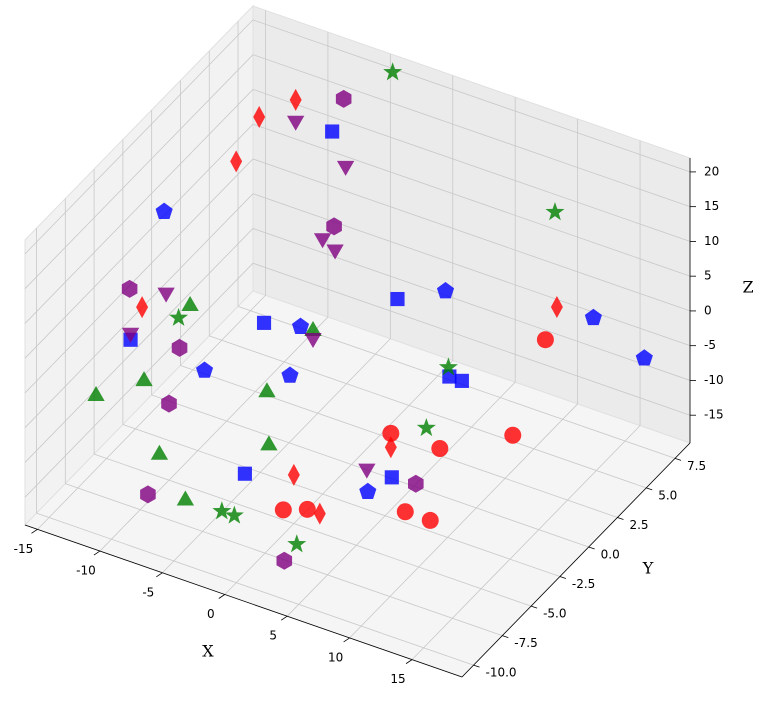  Describe the element at coordinates (525, 643) in the screenshot. I see `y-tick-label: -7.5` at that location.